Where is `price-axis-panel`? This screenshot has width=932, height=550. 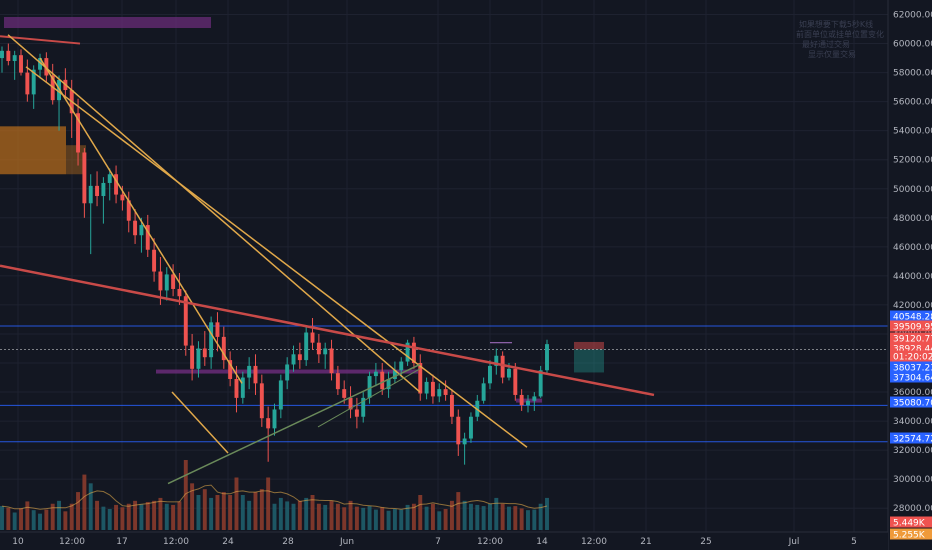
price-axis-panel is located at coordinates (910, 275).